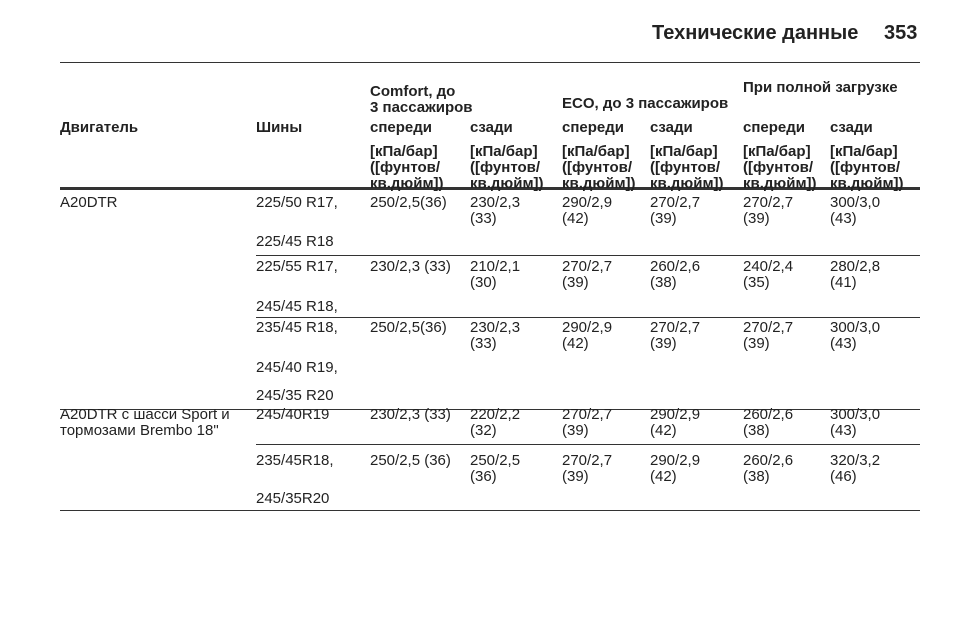 The image size is (960, 642). I want to click on group-header: ECO, до 3 пассажиров, so click(645, 103).